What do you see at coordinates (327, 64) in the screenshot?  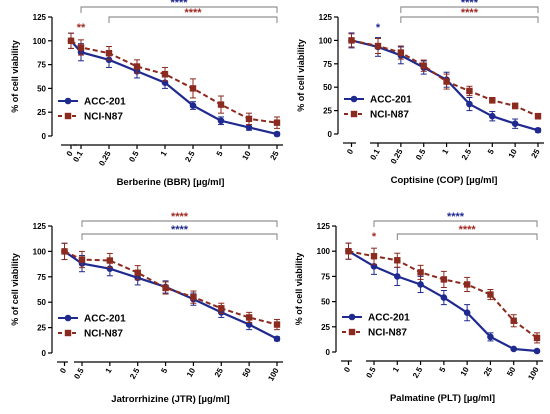 I see `y-tick-label: 75` at bounding box center [327, 64].